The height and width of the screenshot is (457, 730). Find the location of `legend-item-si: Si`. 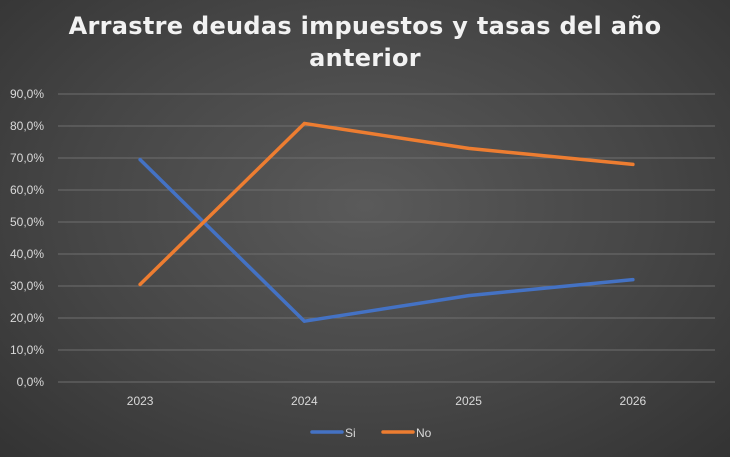

legend-item-si: Si is located at coordinates (333, 433).